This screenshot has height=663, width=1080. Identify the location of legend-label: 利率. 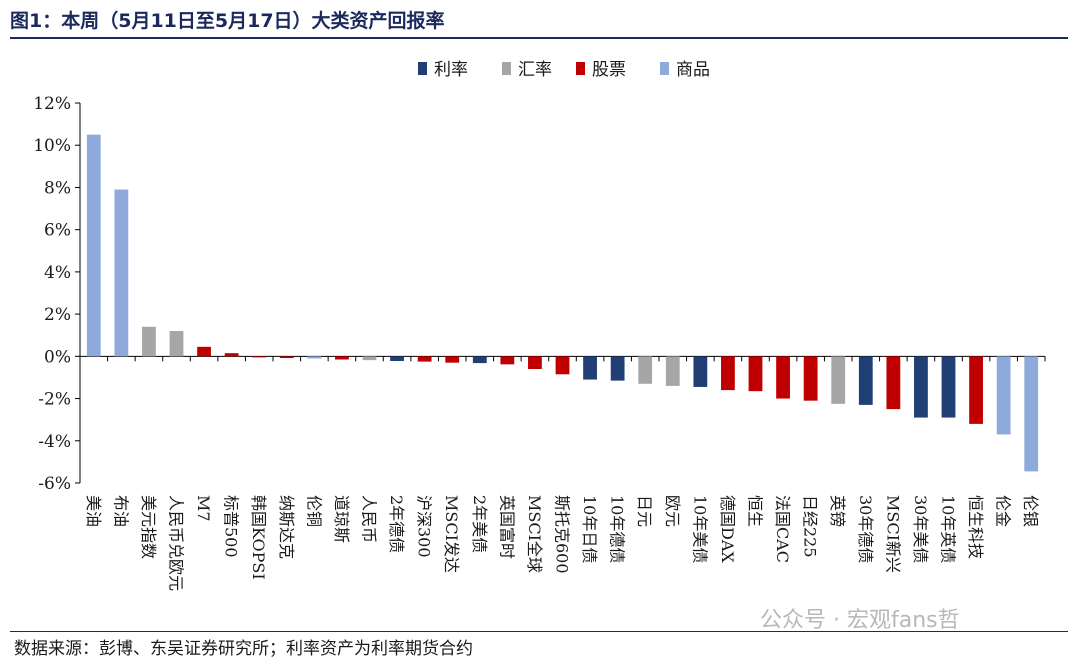
(451, 70).